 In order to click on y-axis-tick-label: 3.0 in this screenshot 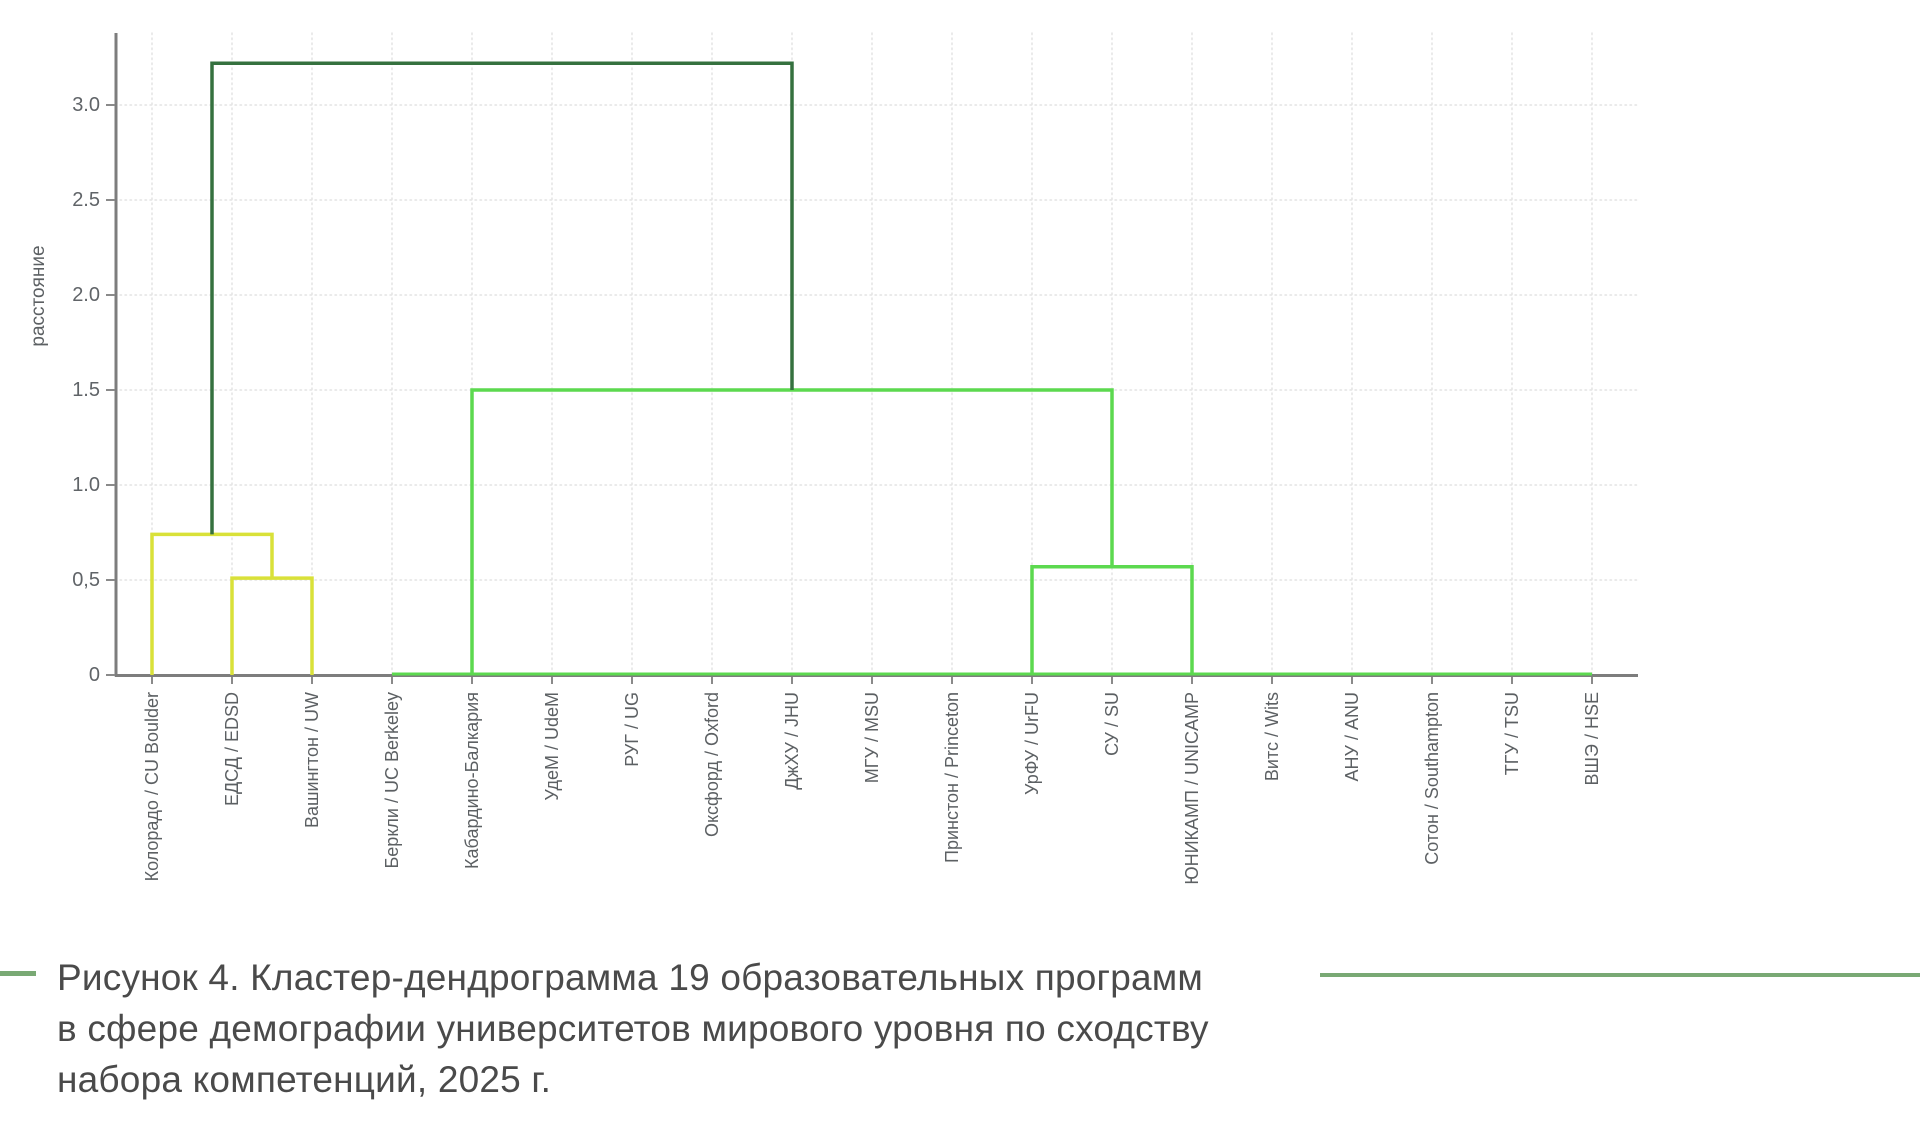, I will do `click(86, 105)`.